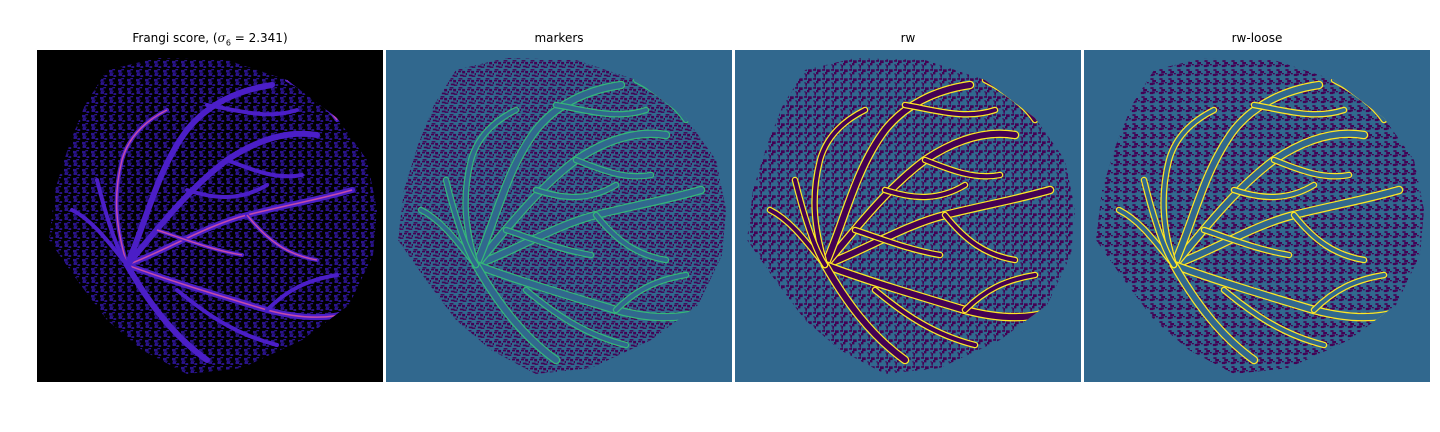 The height and width of the screenshot is (432, 1440). Describe the element at coordinates (559, 38) in the screenshot. I see `panel-title-markers: markers` at that location.